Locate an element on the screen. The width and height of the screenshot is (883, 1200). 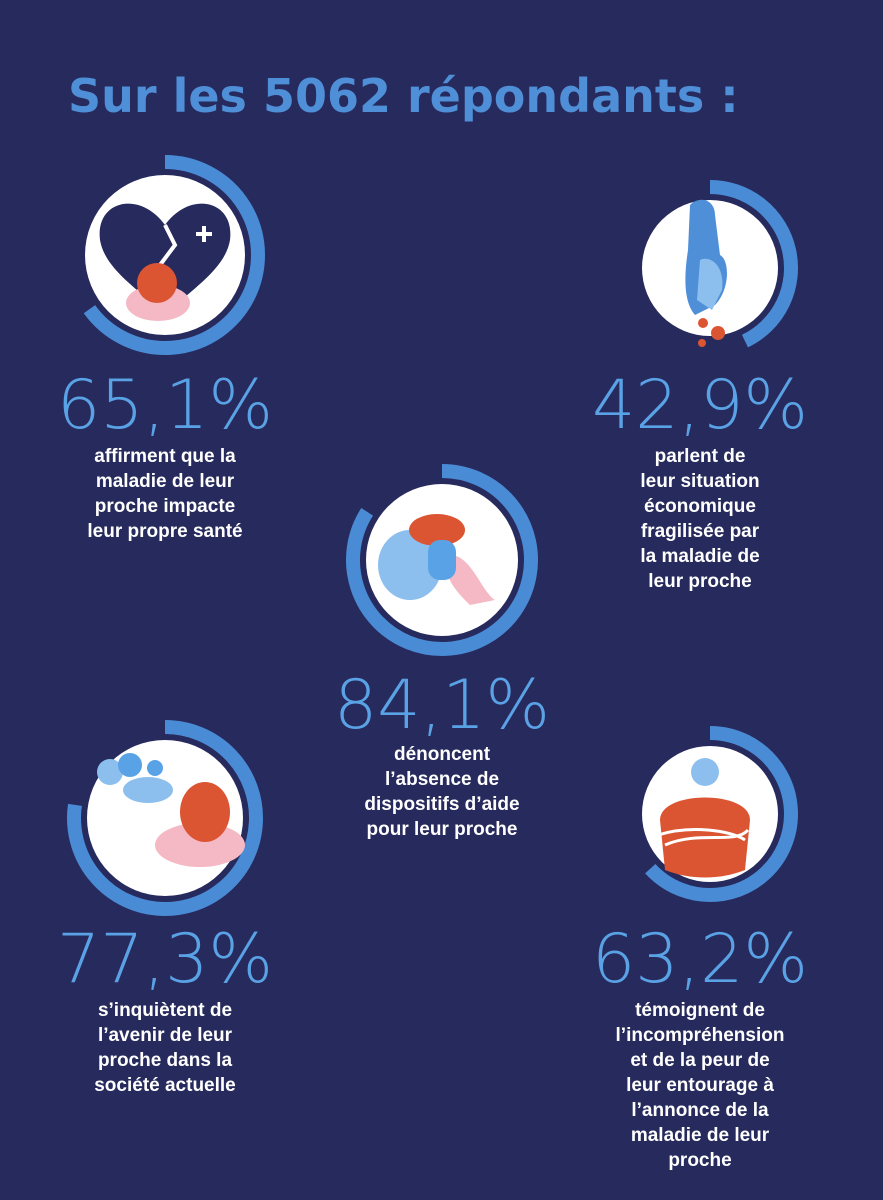
percentage: 63,2% is located at coordinates (700, 959).